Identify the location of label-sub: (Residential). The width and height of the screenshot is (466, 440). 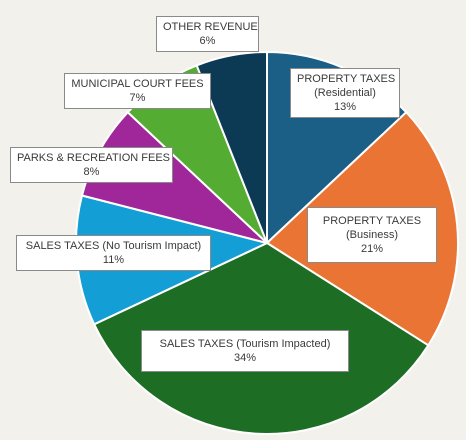
(345, 93).